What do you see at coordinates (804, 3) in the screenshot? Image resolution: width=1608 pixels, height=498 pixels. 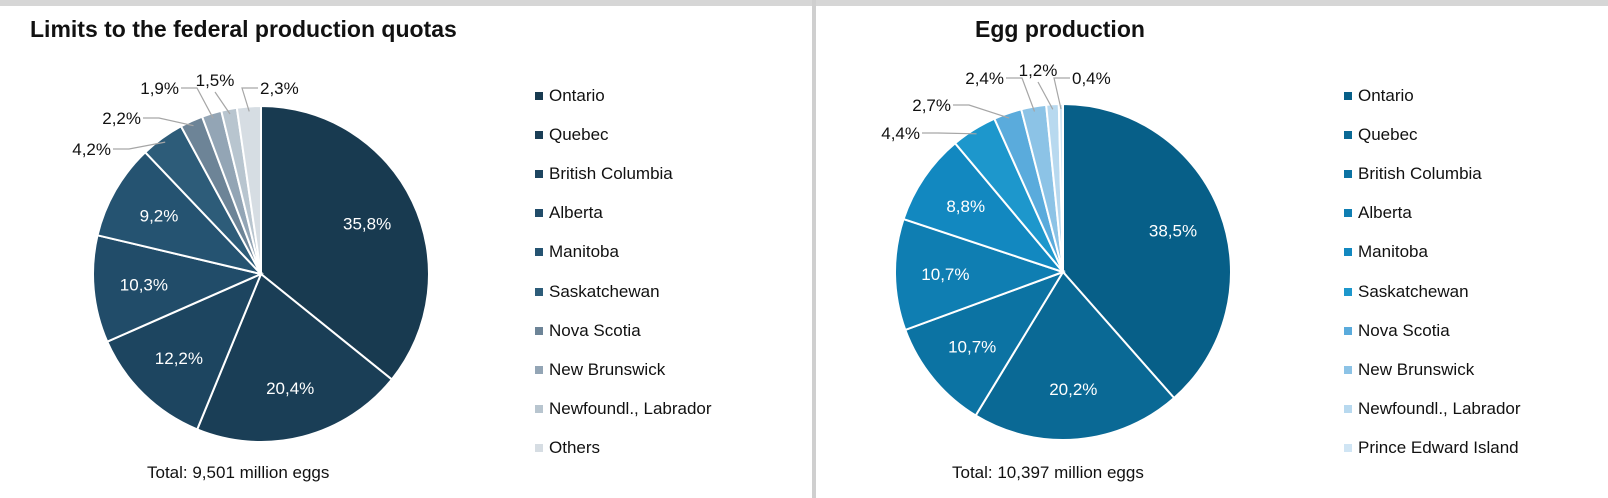 I see `top-frame-border` at bounding box center [804, 3].